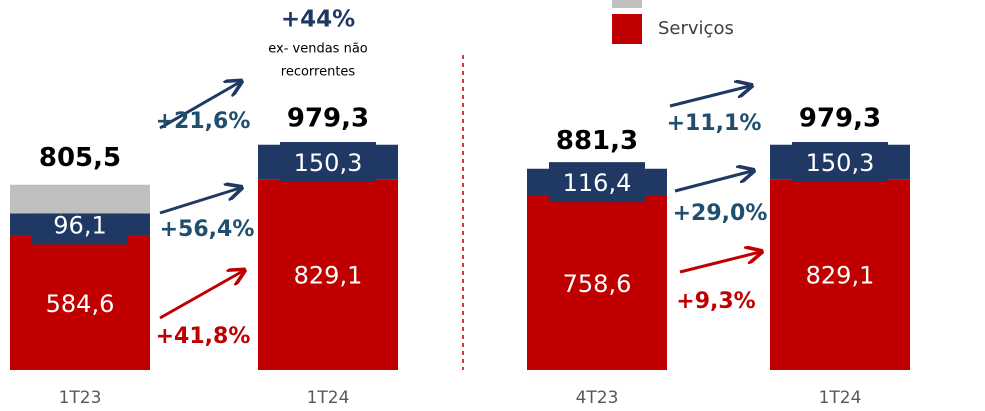  Describe the element at coordinates (318, 72) in the screenshot. I see `annotation: recorrentes` at that location.